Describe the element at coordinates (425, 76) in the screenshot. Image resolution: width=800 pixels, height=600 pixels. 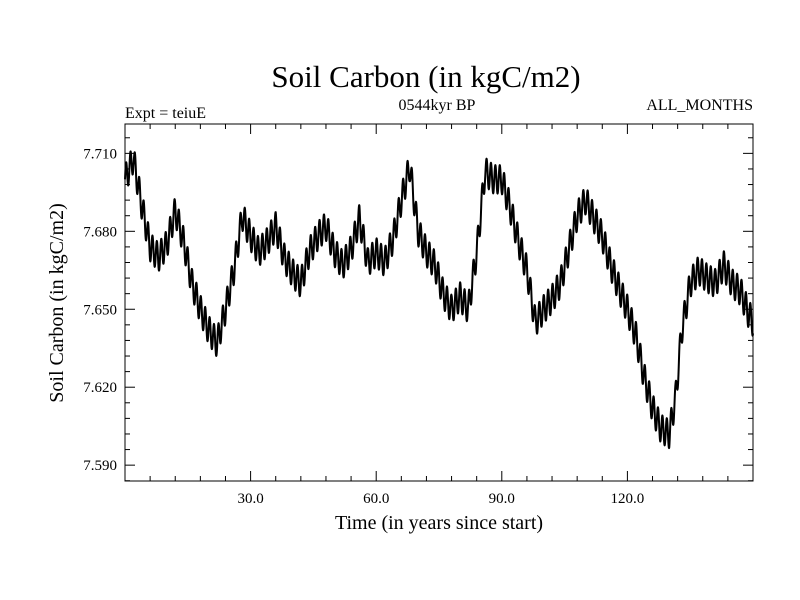
I see `chart-title: Soil Carbon (in kgC/m2)` at that location.